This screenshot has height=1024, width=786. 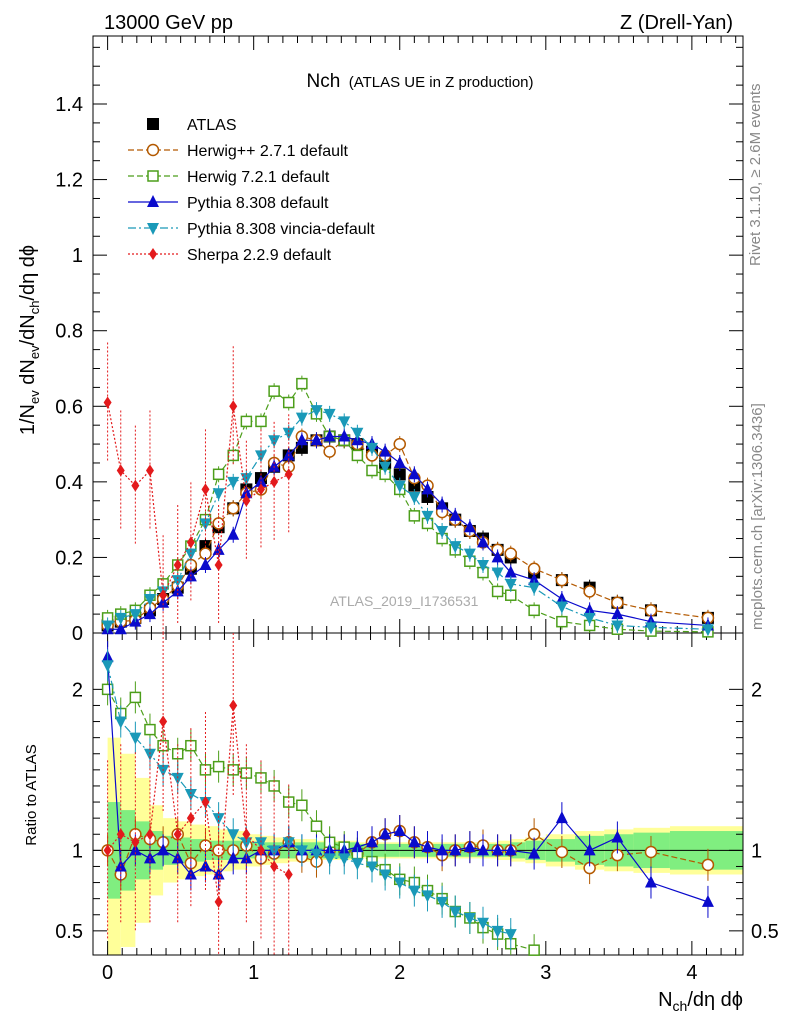 I want to click on x-tick-label: 1, so click(x=253, y=973).